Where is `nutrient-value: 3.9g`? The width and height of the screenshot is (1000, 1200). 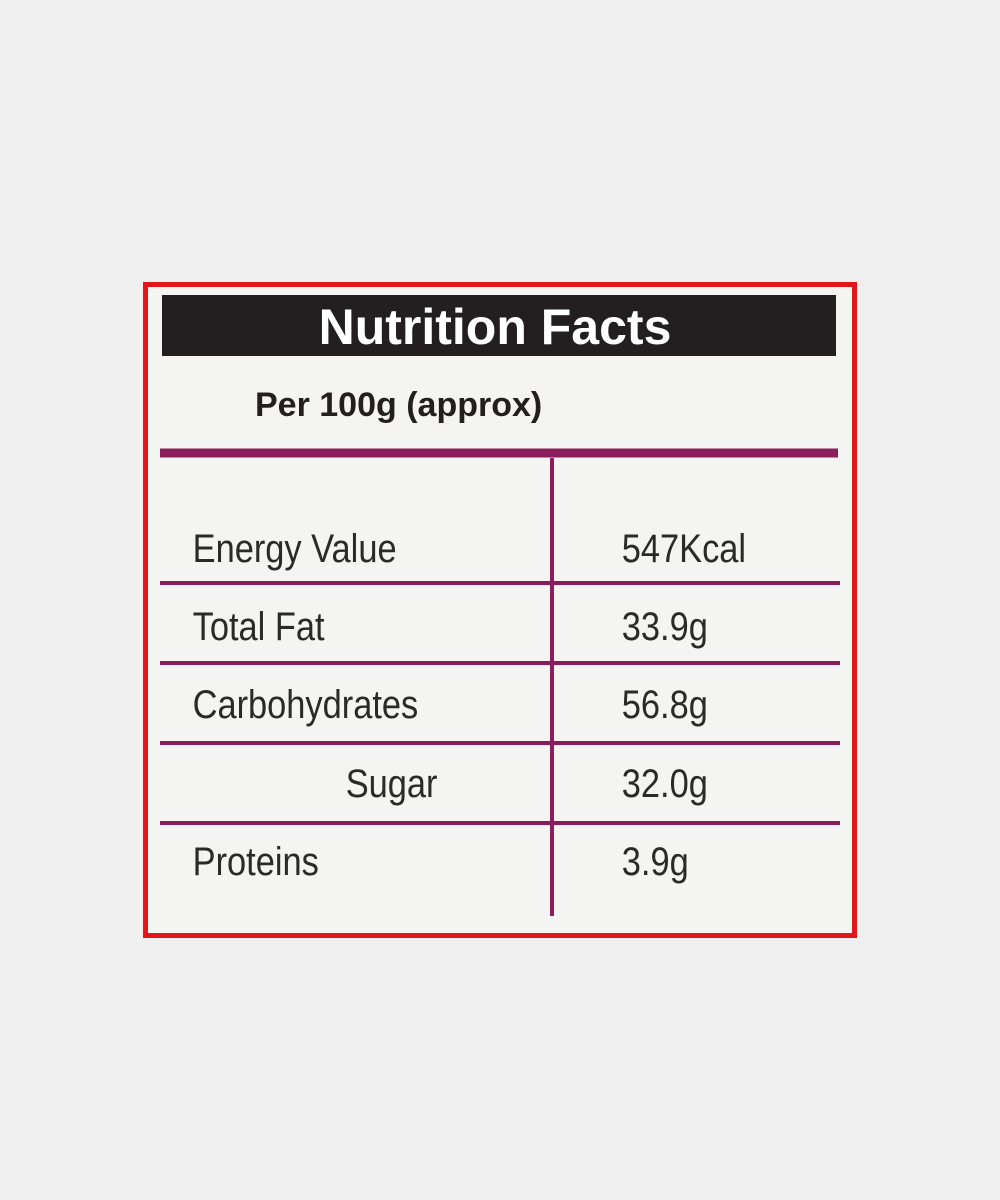 nutrient-value: 3.9g is located at coordinates (655, 861).